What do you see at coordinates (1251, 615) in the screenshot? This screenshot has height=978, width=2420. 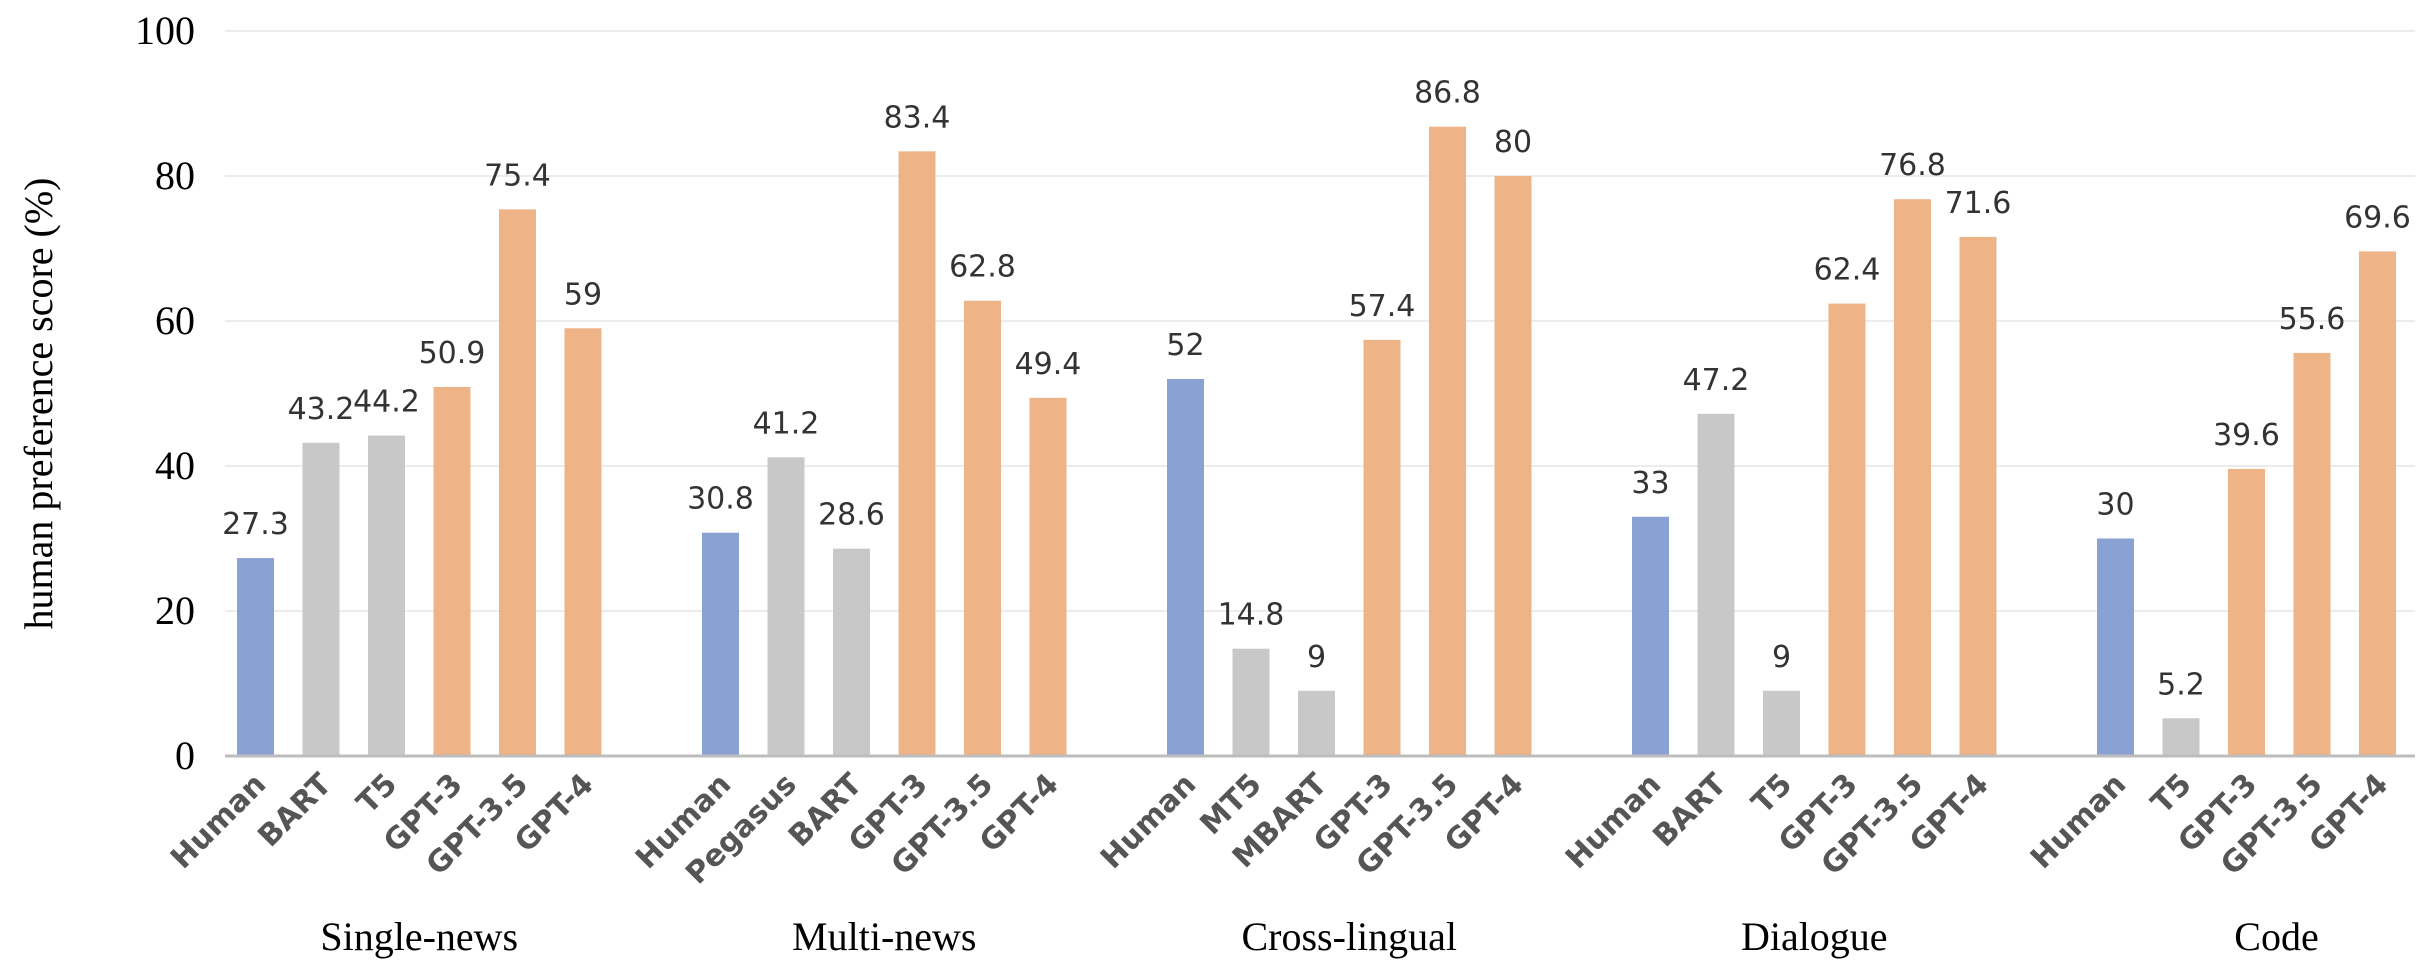 I see `data-label: 14.8` at bounding box center [1251, 615].